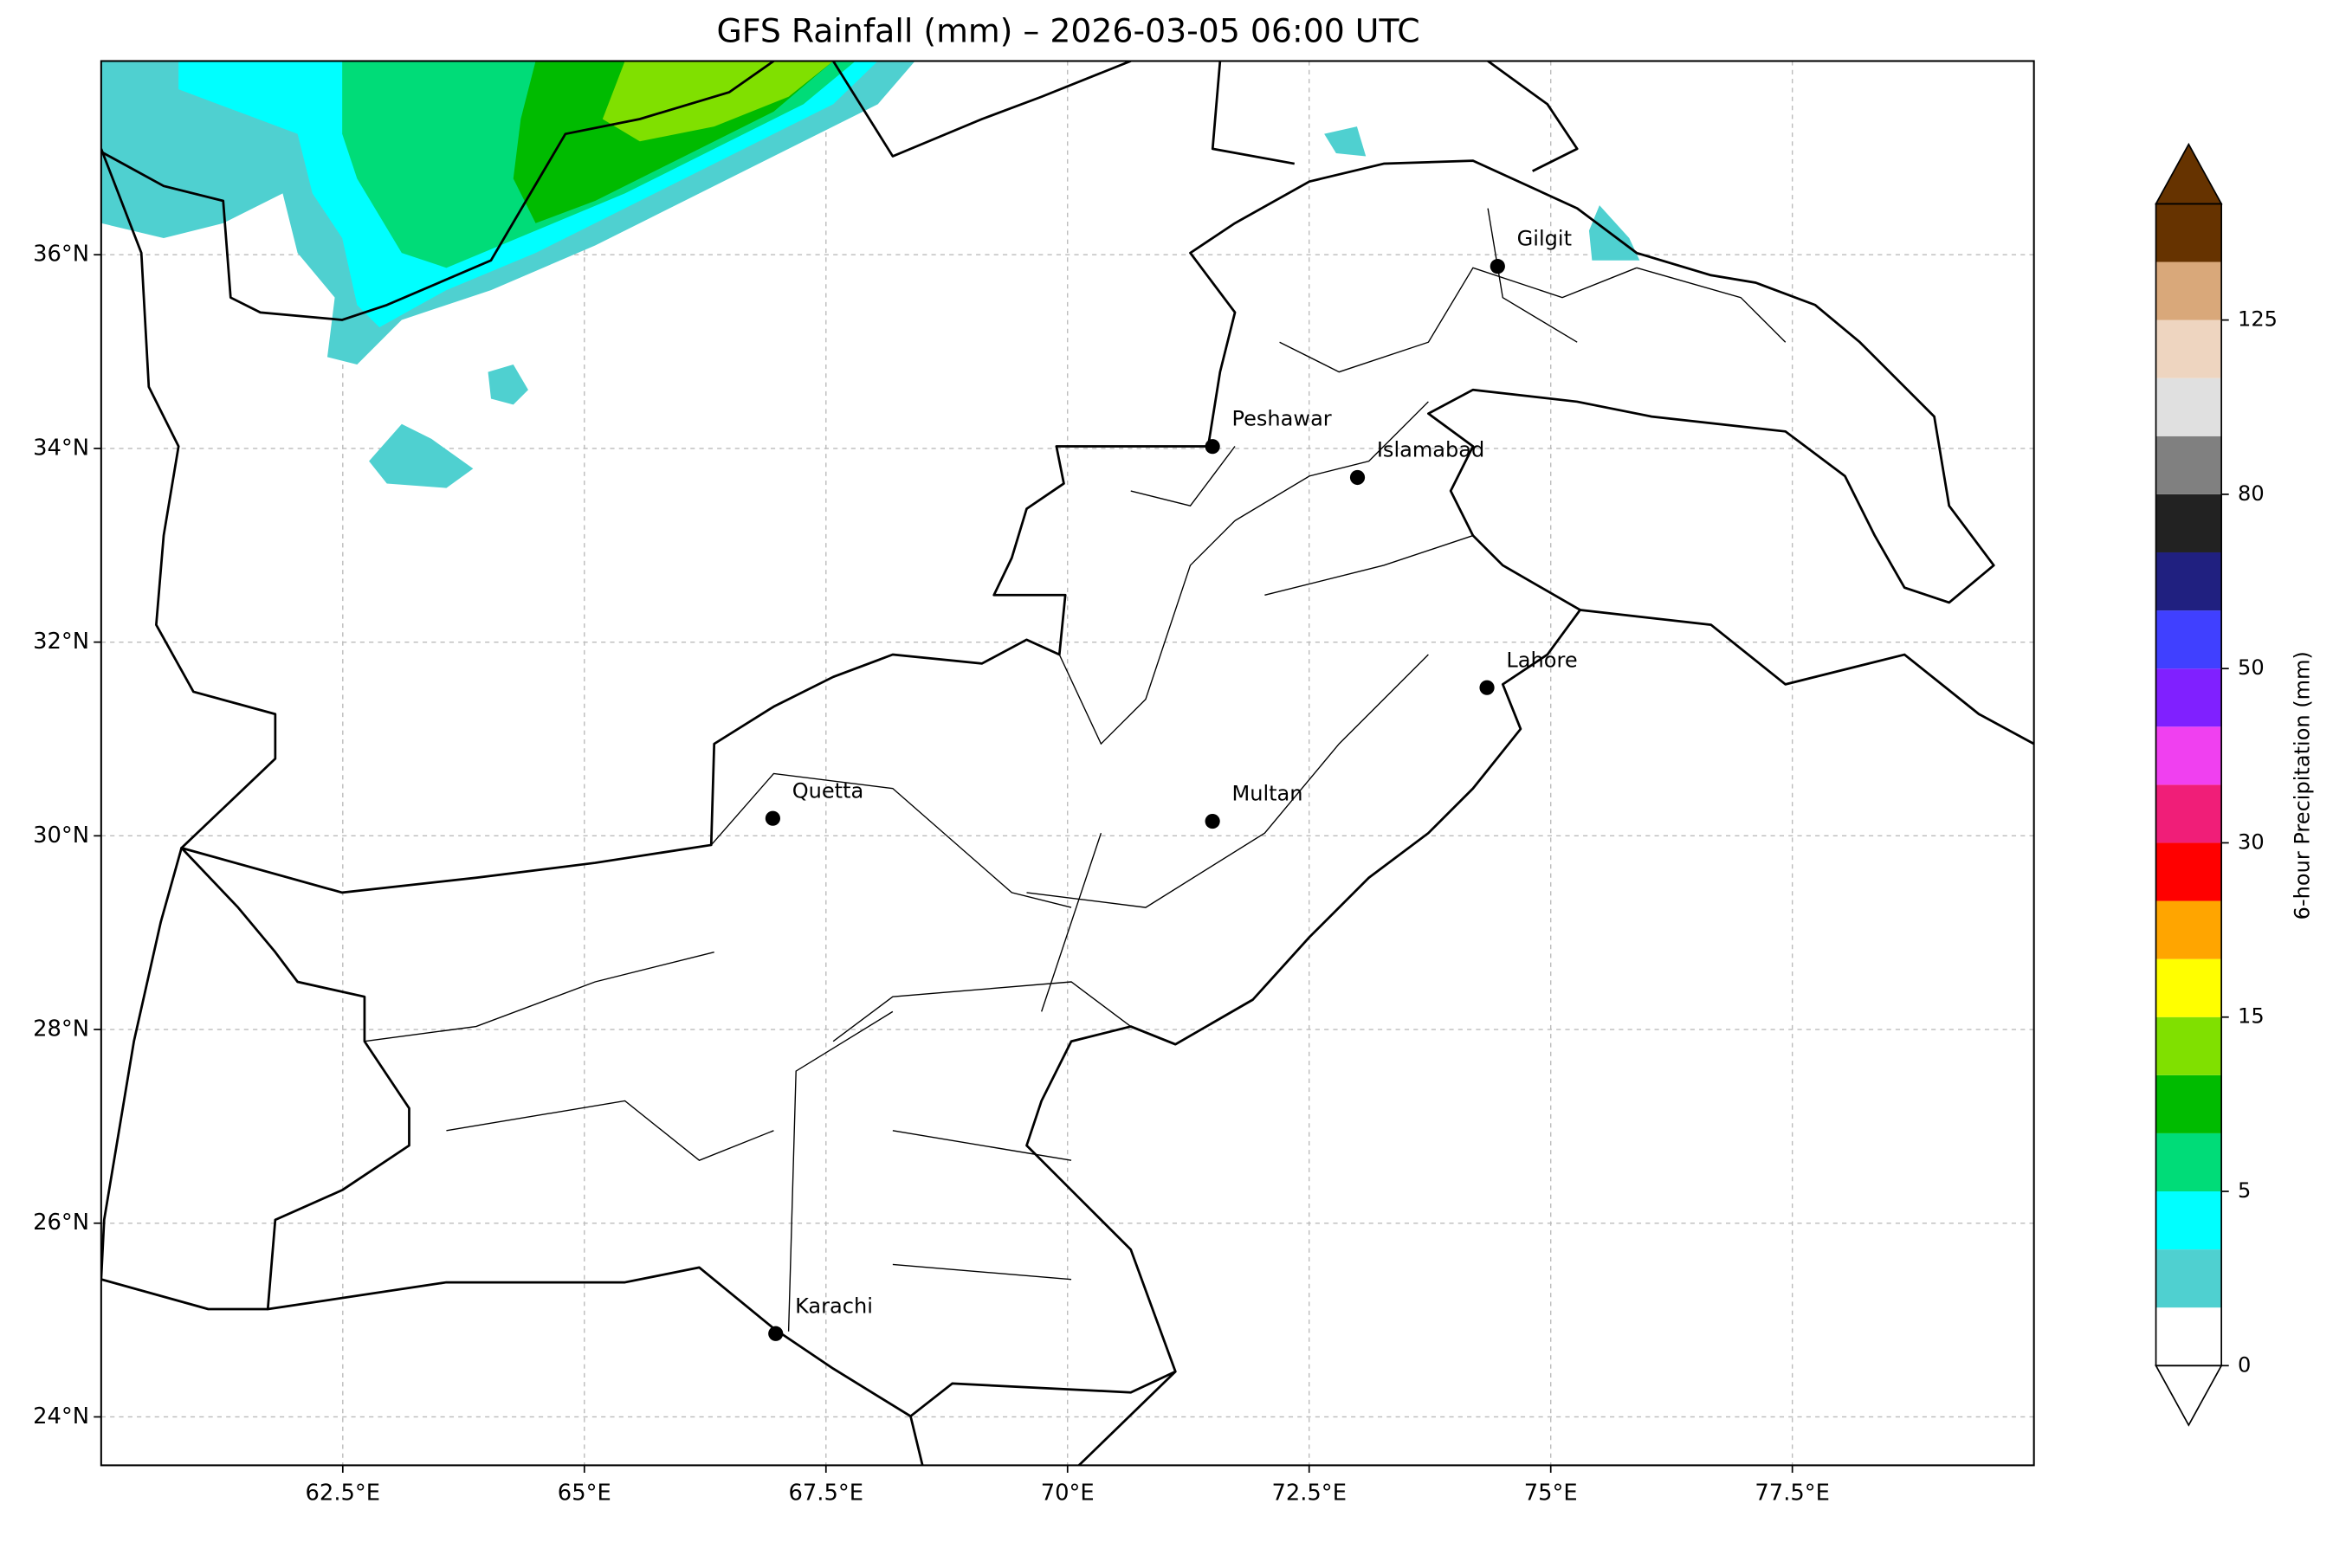 The width and height of the screenshot is (2333, 1568). Describe the element at coordinates (1544, 239) in the screenshot. I see `city-label: Gilgit` at that location.